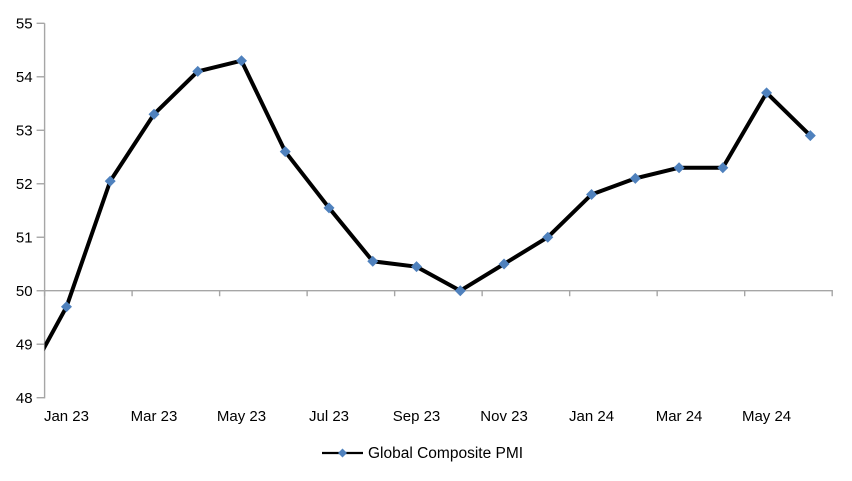 This screenshot has width=852, height=481. What do you see at coordinates (24, 77) in the screenshot?
I see `y-tick-label: 54` at bounding box center [24, 77].